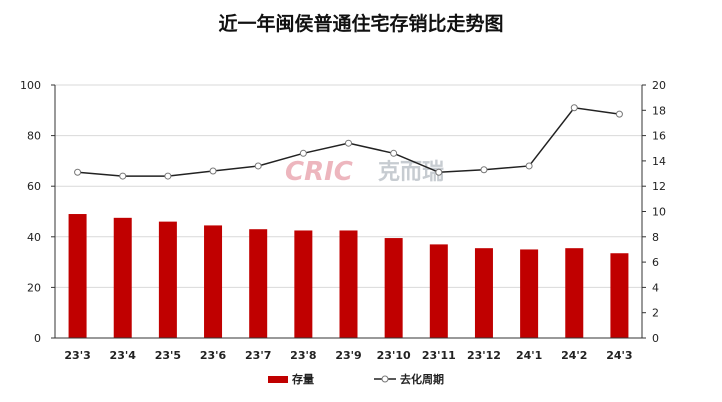 This screenshot has height=402, width=722. What do you see at coordinates (394, 355) in the screenshot?
I see `x-tick-label: 23'10` at bounding box center [394, 355].